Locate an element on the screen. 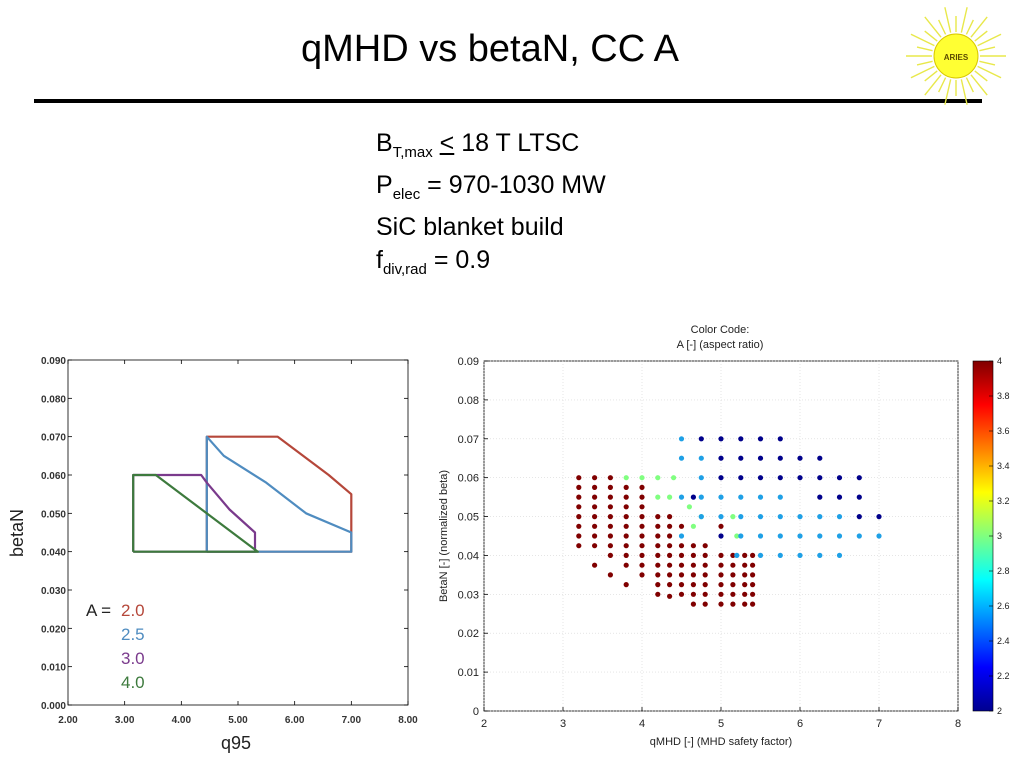 This screenshot has height=768, width=1024. param-pelec: Pelec = 970-1030 MW is located at coordinates (491, 187).